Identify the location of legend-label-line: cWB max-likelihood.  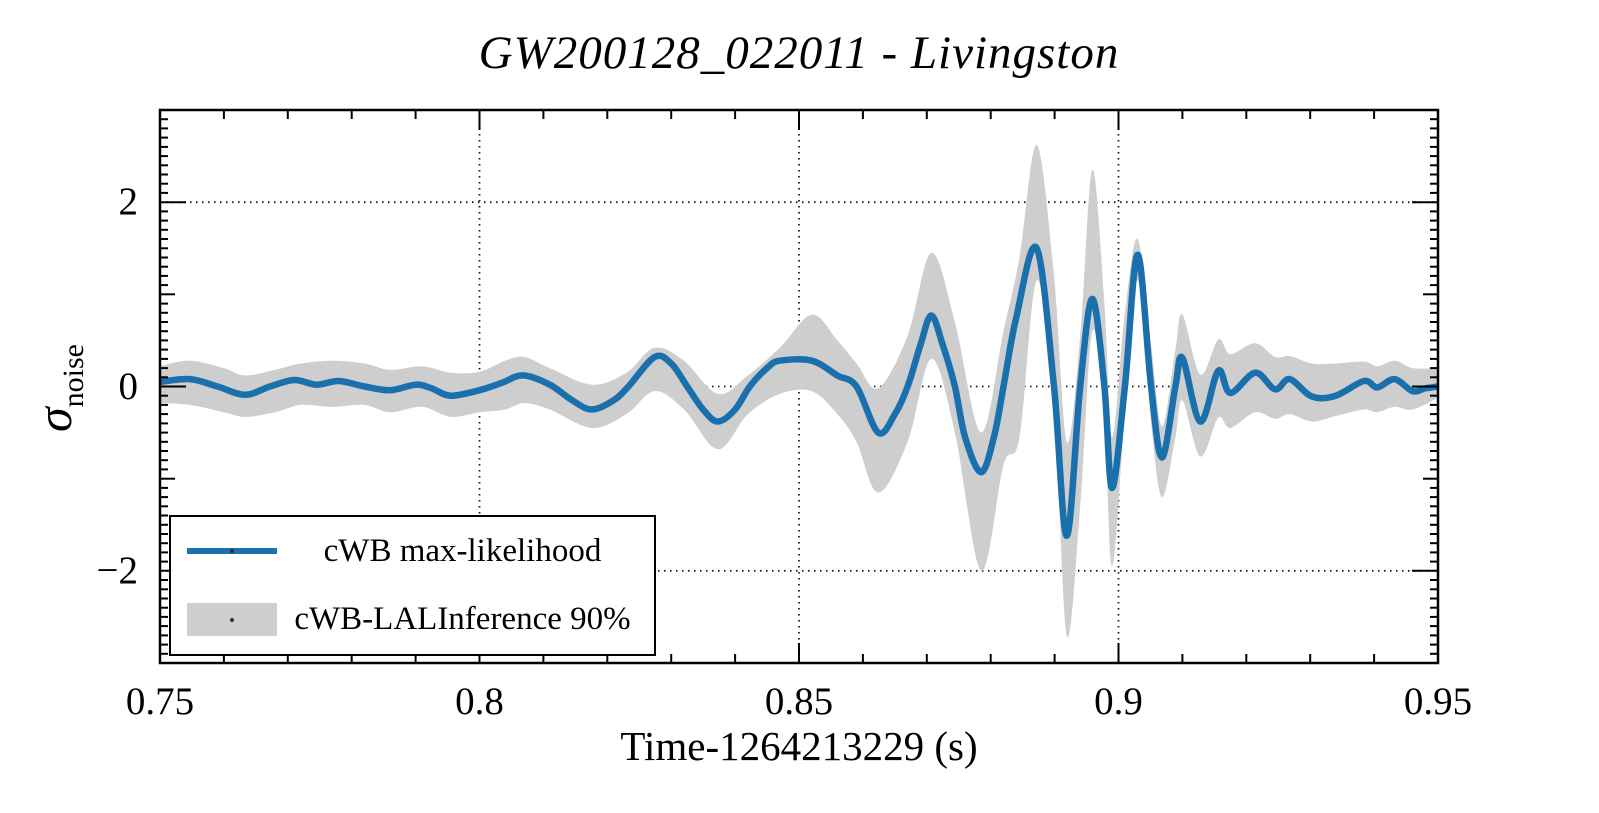
(462, 550).